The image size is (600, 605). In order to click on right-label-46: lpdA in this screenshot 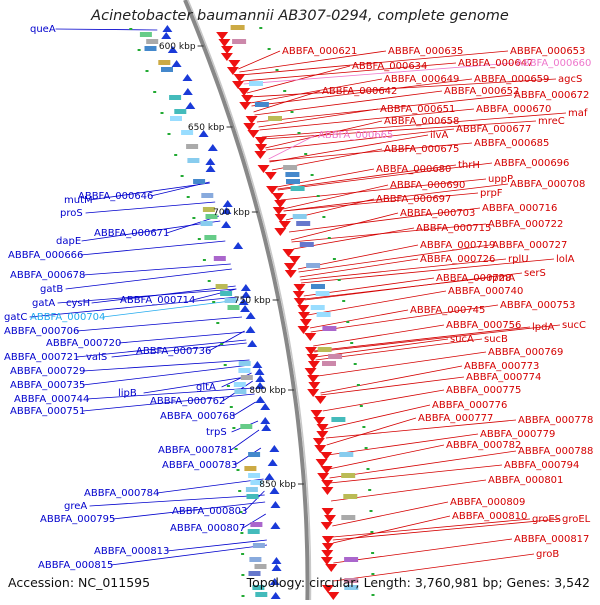, I will do `click(543, 327)`.